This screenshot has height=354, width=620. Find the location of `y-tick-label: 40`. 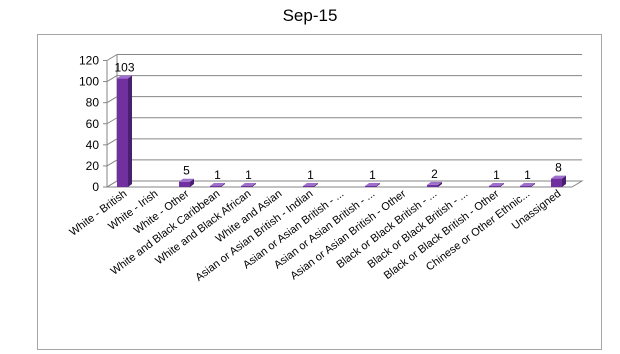

y-tick-label: 40 is located at coordinates (93, 145).